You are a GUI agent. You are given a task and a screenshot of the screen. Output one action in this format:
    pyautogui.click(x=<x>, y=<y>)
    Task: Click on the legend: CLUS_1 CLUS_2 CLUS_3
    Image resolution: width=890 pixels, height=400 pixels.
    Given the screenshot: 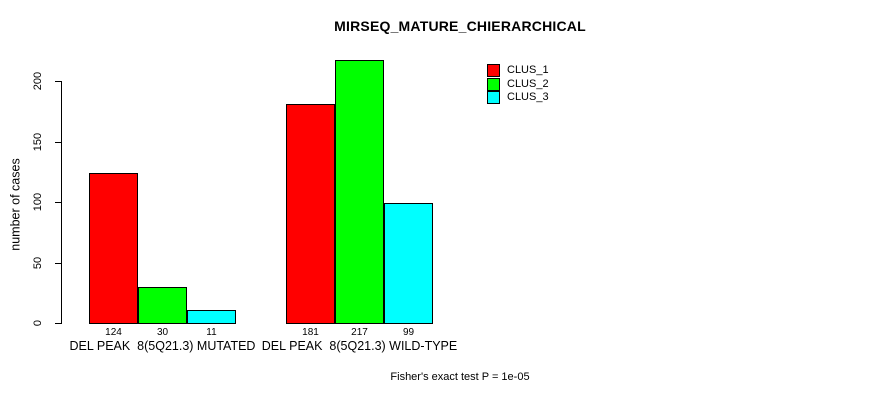 What is the action you would take?
    pyautogui.click(x=518, y=84)
    